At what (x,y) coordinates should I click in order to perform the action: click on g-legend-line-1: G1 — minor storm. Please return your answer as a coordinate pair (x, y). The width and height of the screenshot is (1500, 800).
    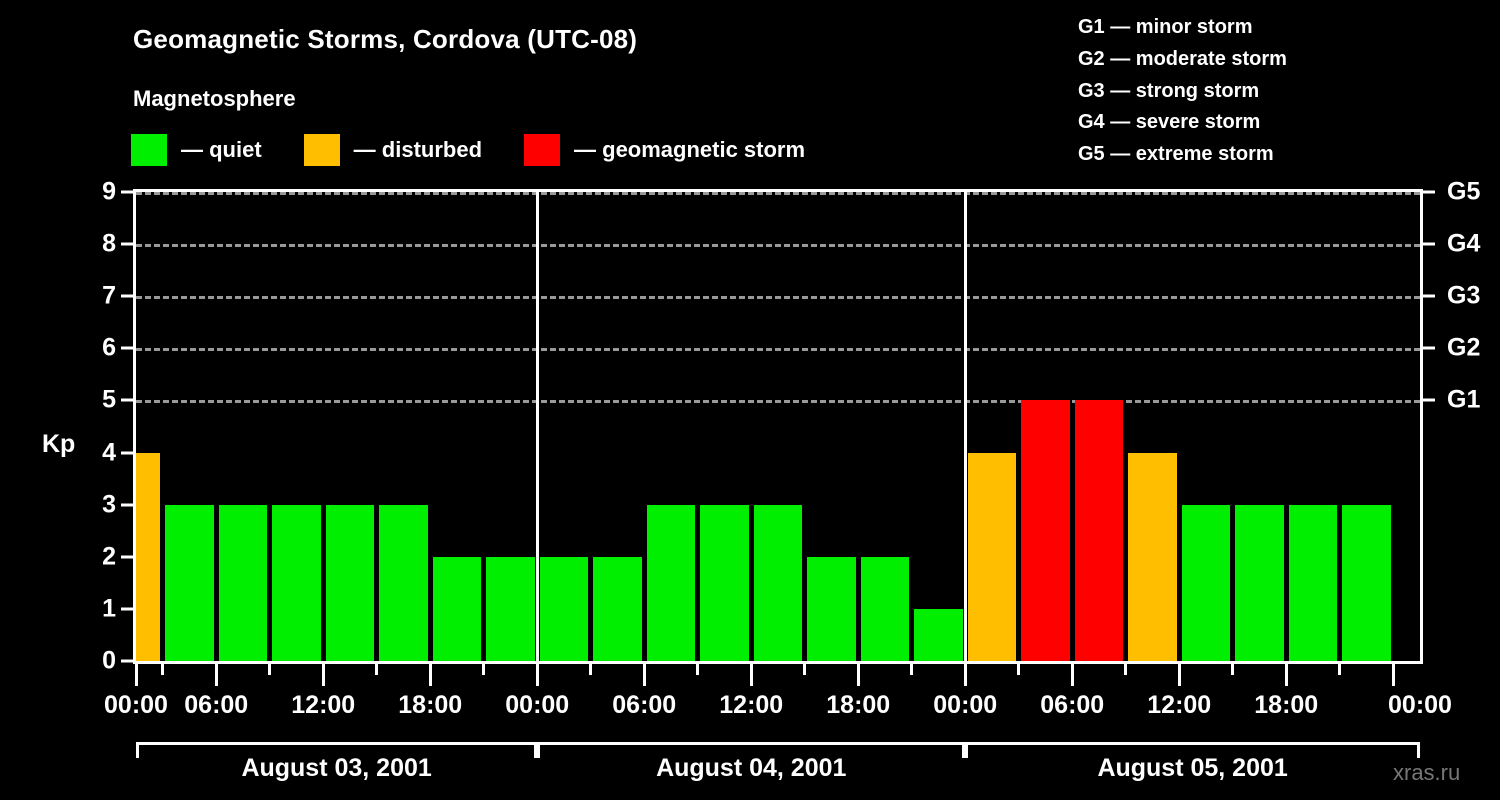
    Looking at the image, I should click on (1165, 27).